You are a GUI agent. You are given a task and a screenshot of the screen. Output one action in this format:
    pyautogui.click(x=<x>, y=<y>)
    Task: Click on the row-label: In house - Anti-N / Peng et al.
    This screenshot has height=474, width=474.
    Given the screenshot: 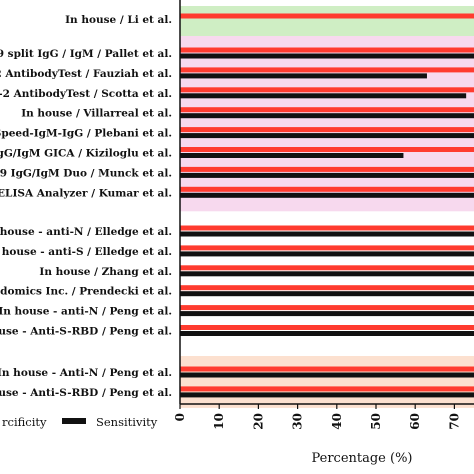 What is the action you would take?
    pyautogui.click(x=86, y=373)
    